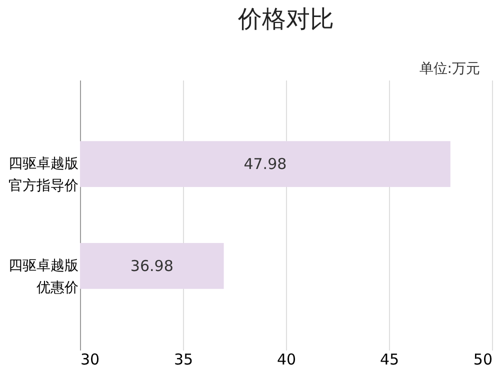  Describe the element at coordinates (43, 277) in the screenshot. I see `y-tick-label: 四驱卓越版优惠价` at that location.